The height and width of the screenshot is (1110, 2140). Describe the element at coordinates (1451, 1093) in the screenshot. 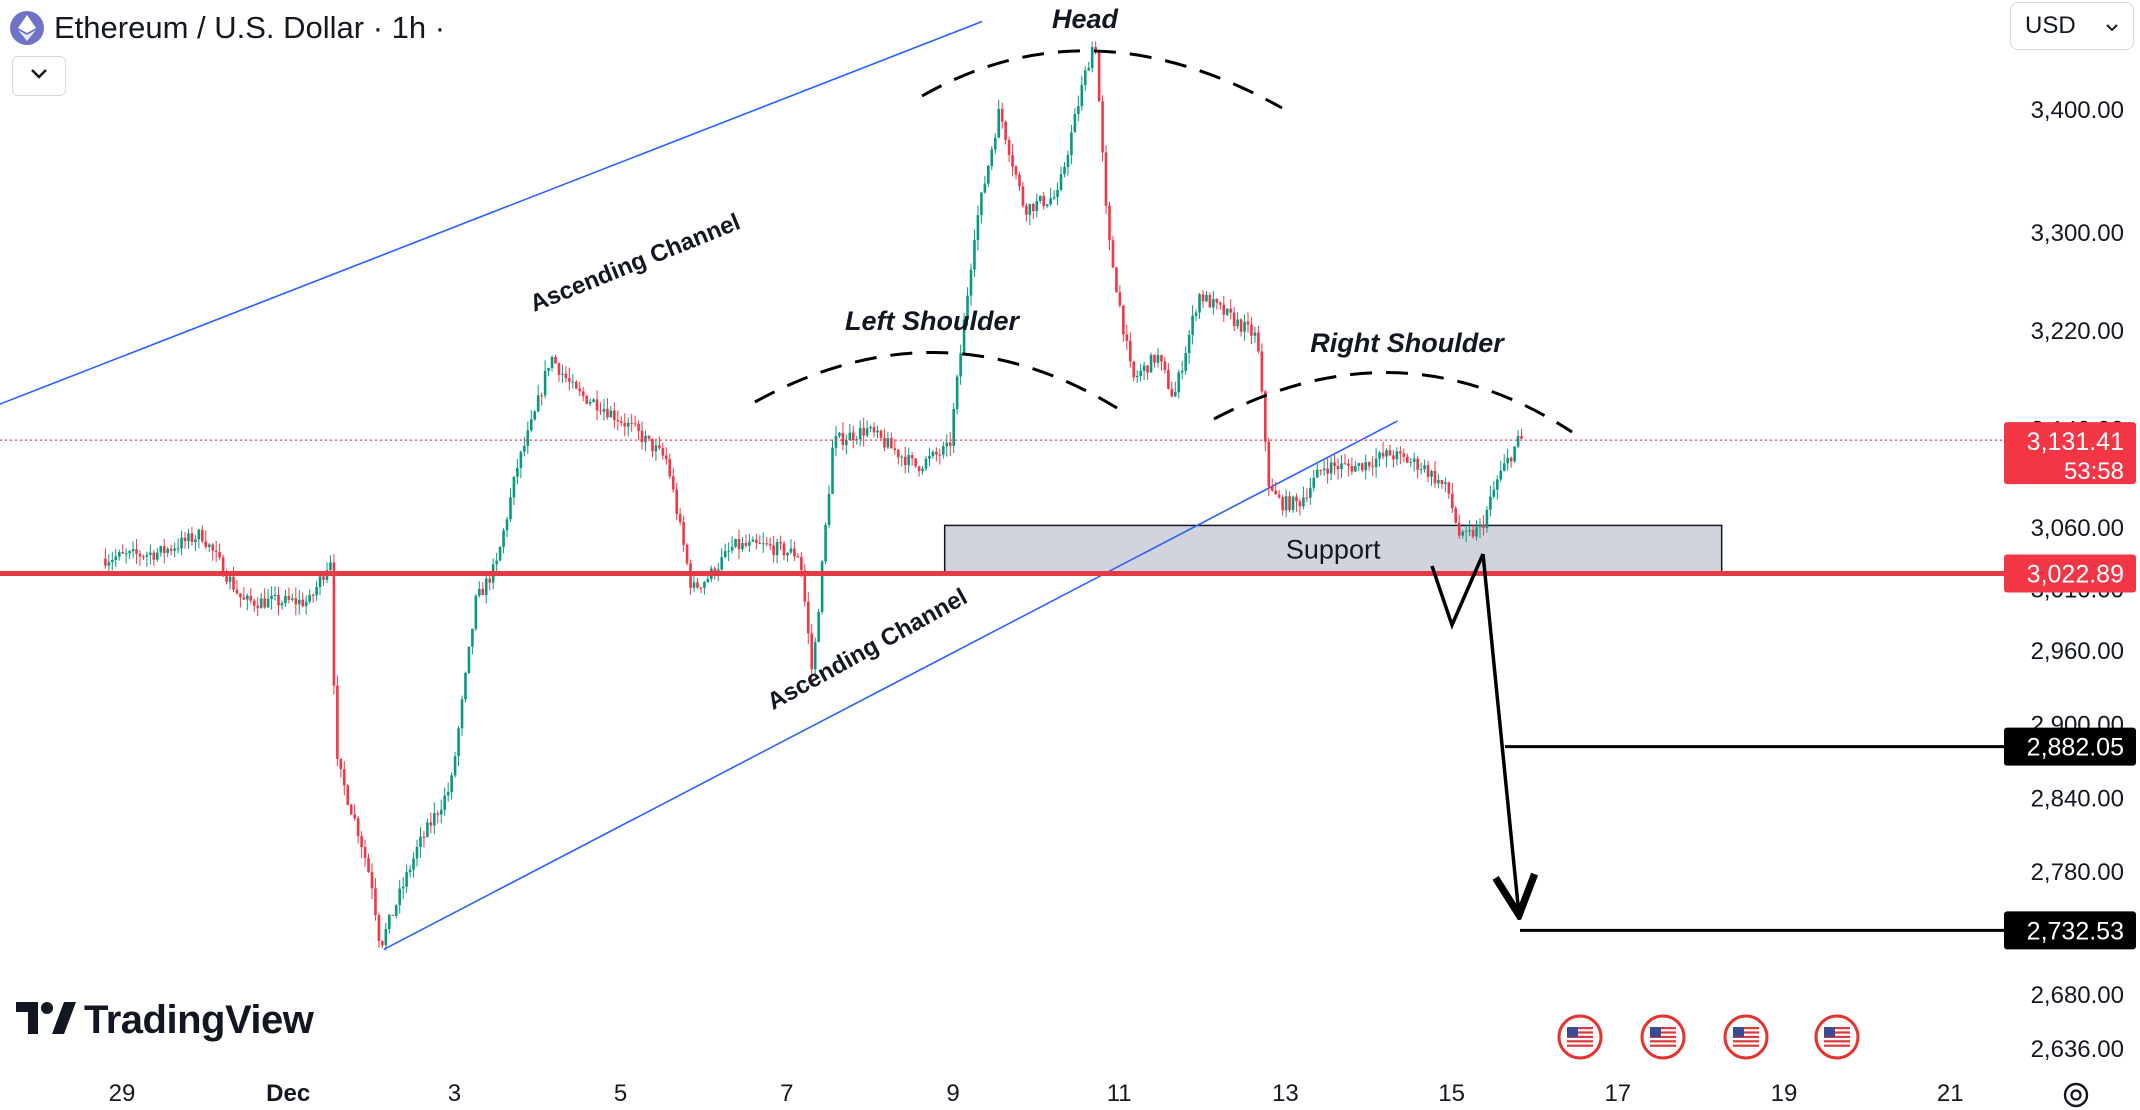

I see `x-tick-label: 15` at that location.